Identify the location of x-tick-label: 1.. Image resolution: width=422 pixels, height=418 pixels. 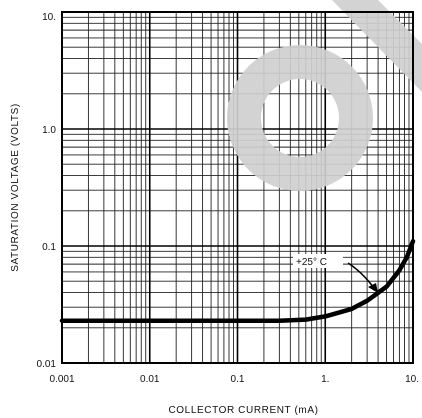
(325, 379).